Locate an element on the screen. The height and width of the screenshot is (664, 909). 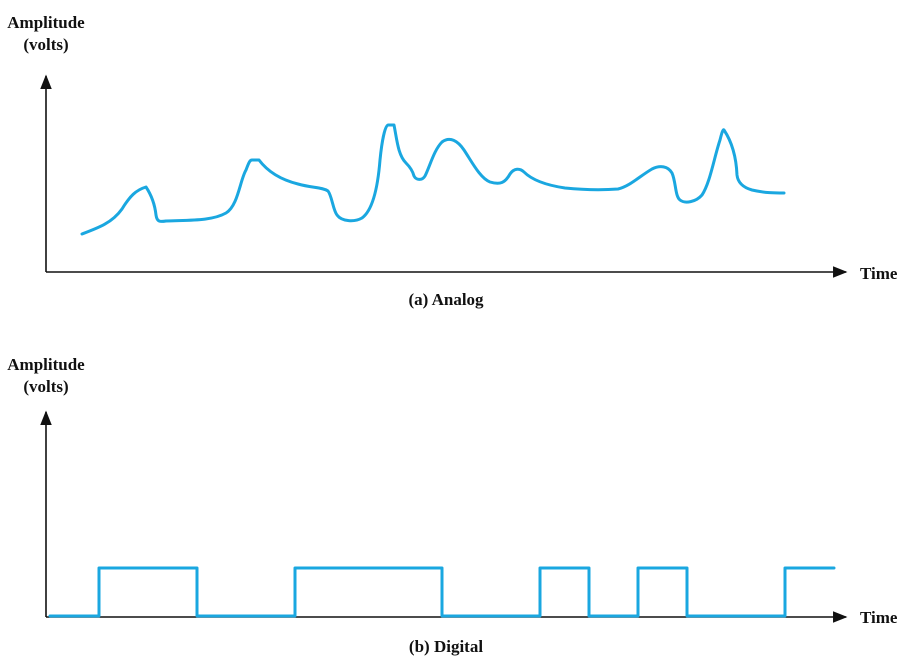
analog-caption: (a) Analog is located at coordinates (446, 299).